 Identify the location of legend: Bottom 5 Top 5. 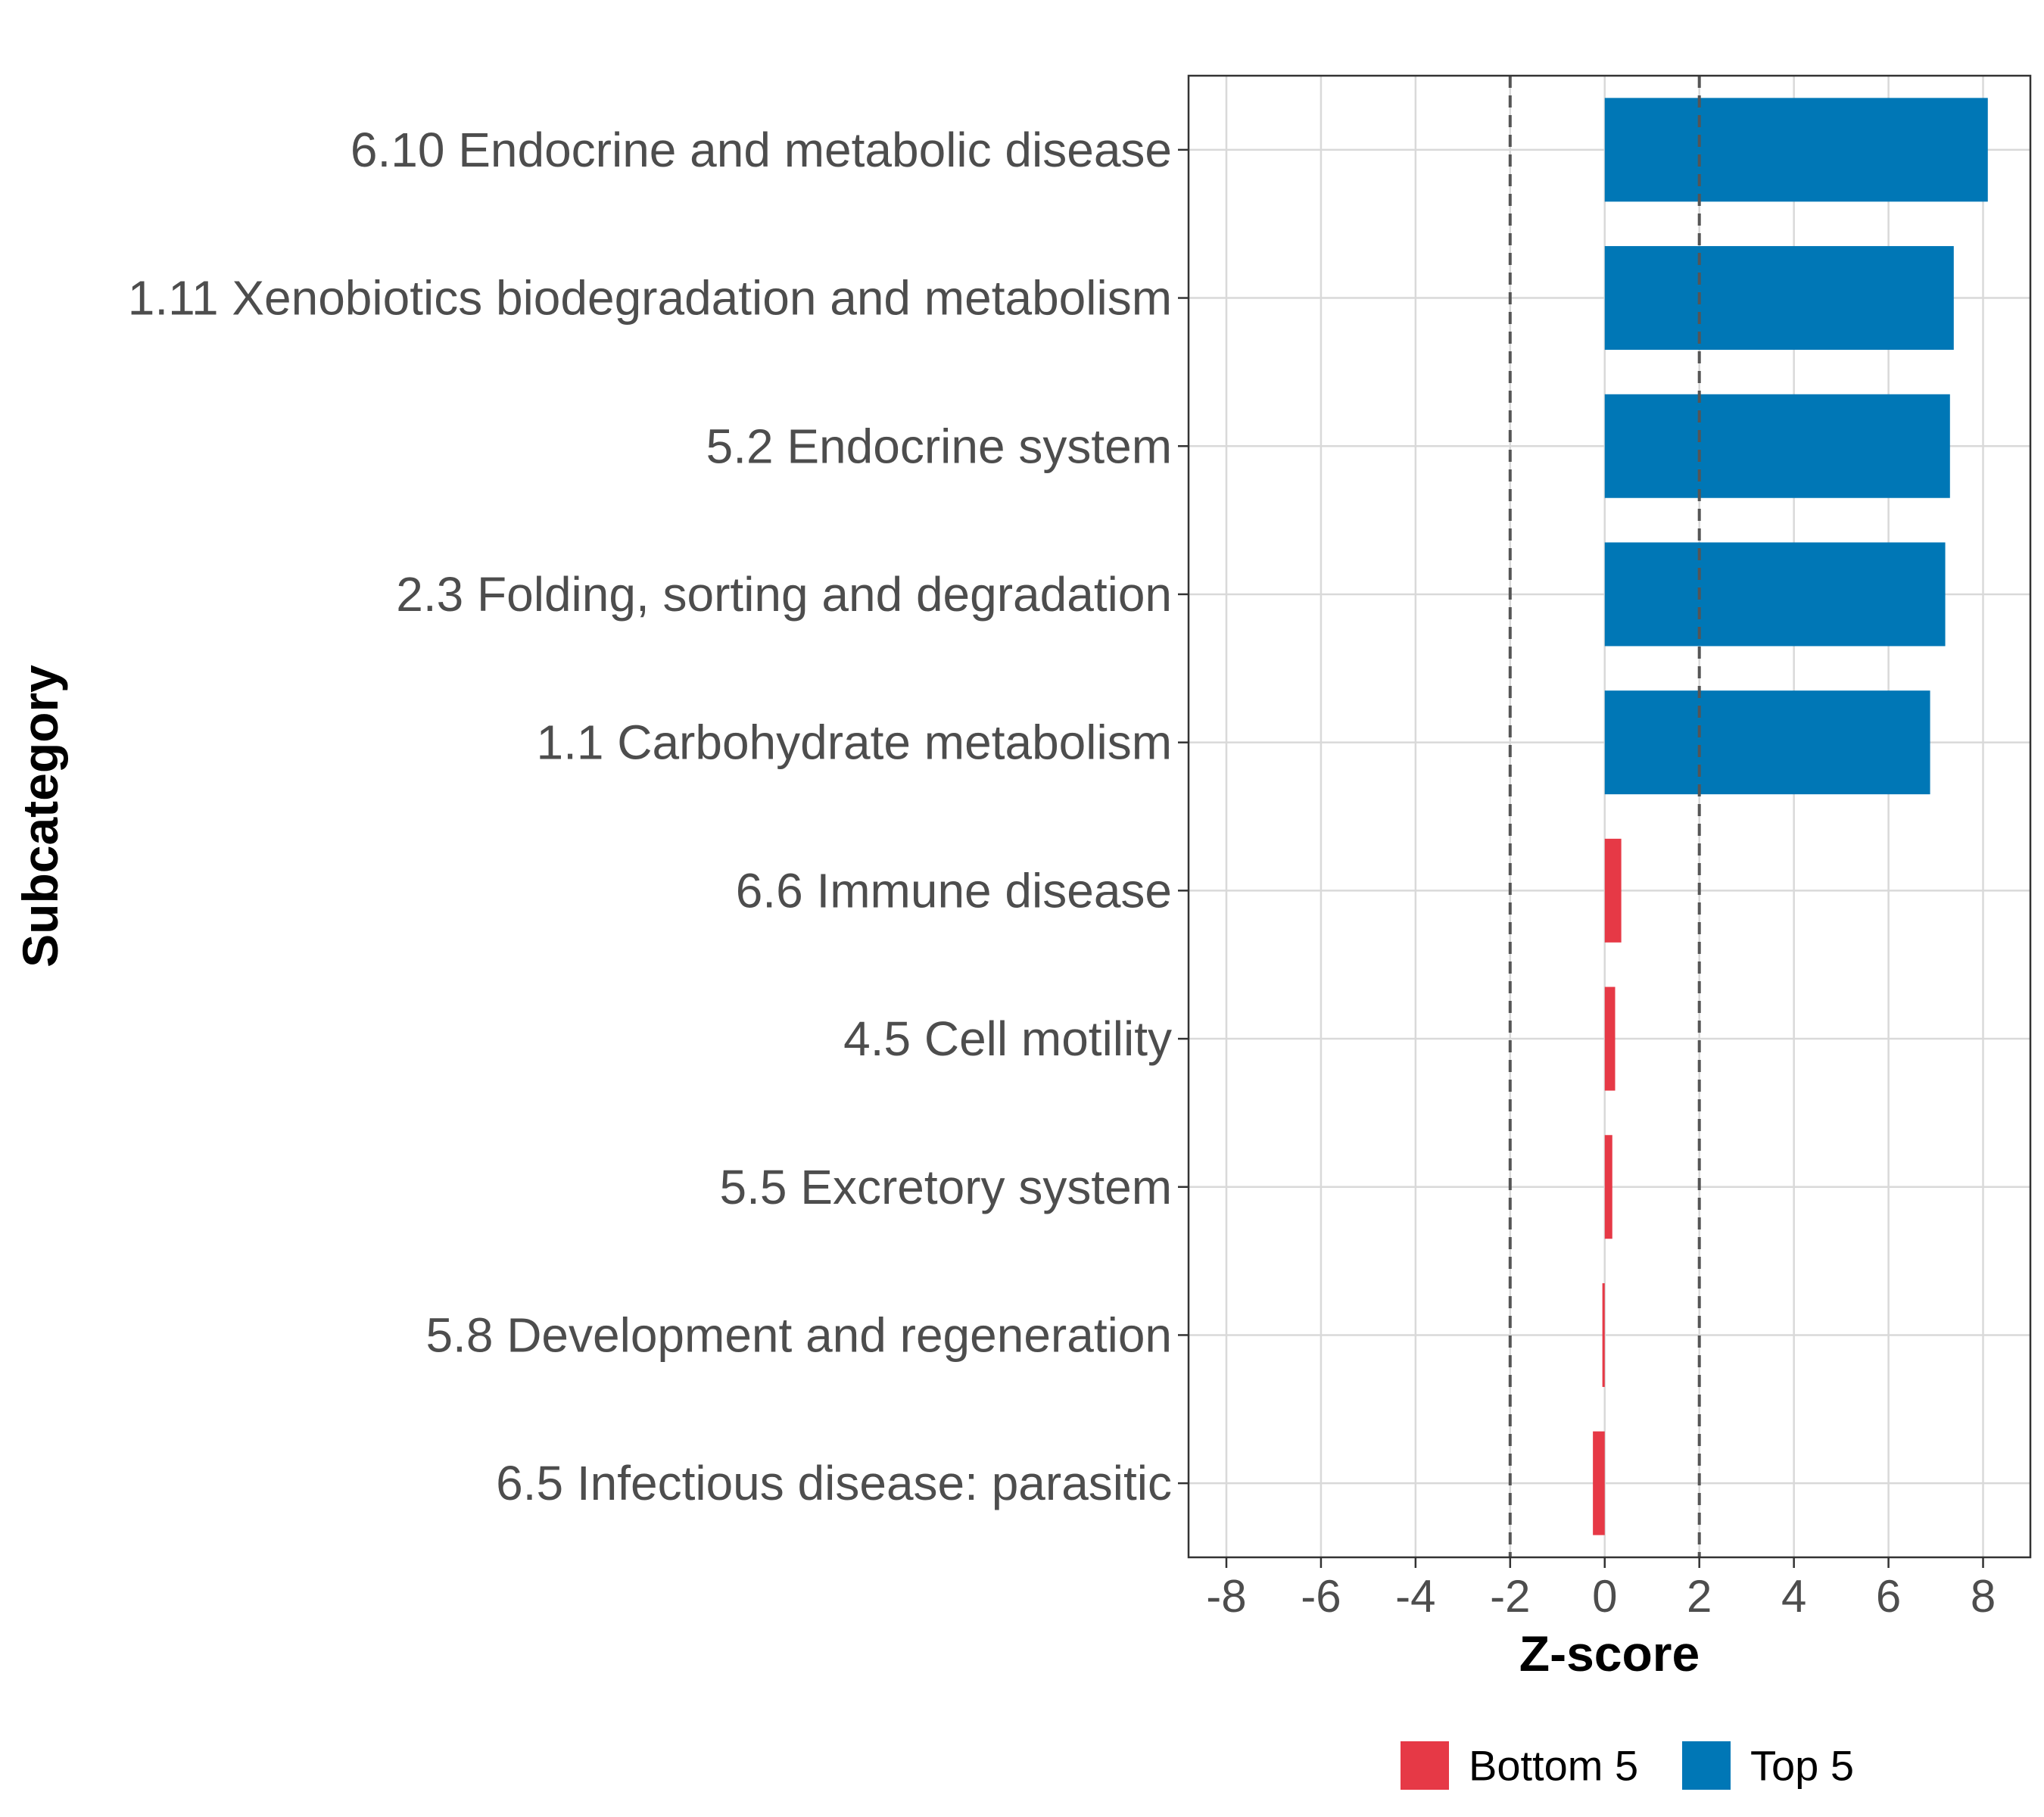
(1627, 1765).